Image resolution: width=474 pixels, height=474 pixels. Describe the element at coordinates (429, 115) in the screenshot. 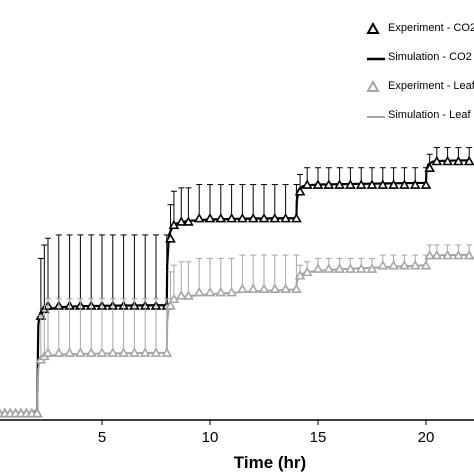

I see `legend-label-simulation-leaf: Simulation - Leaf` at that location.